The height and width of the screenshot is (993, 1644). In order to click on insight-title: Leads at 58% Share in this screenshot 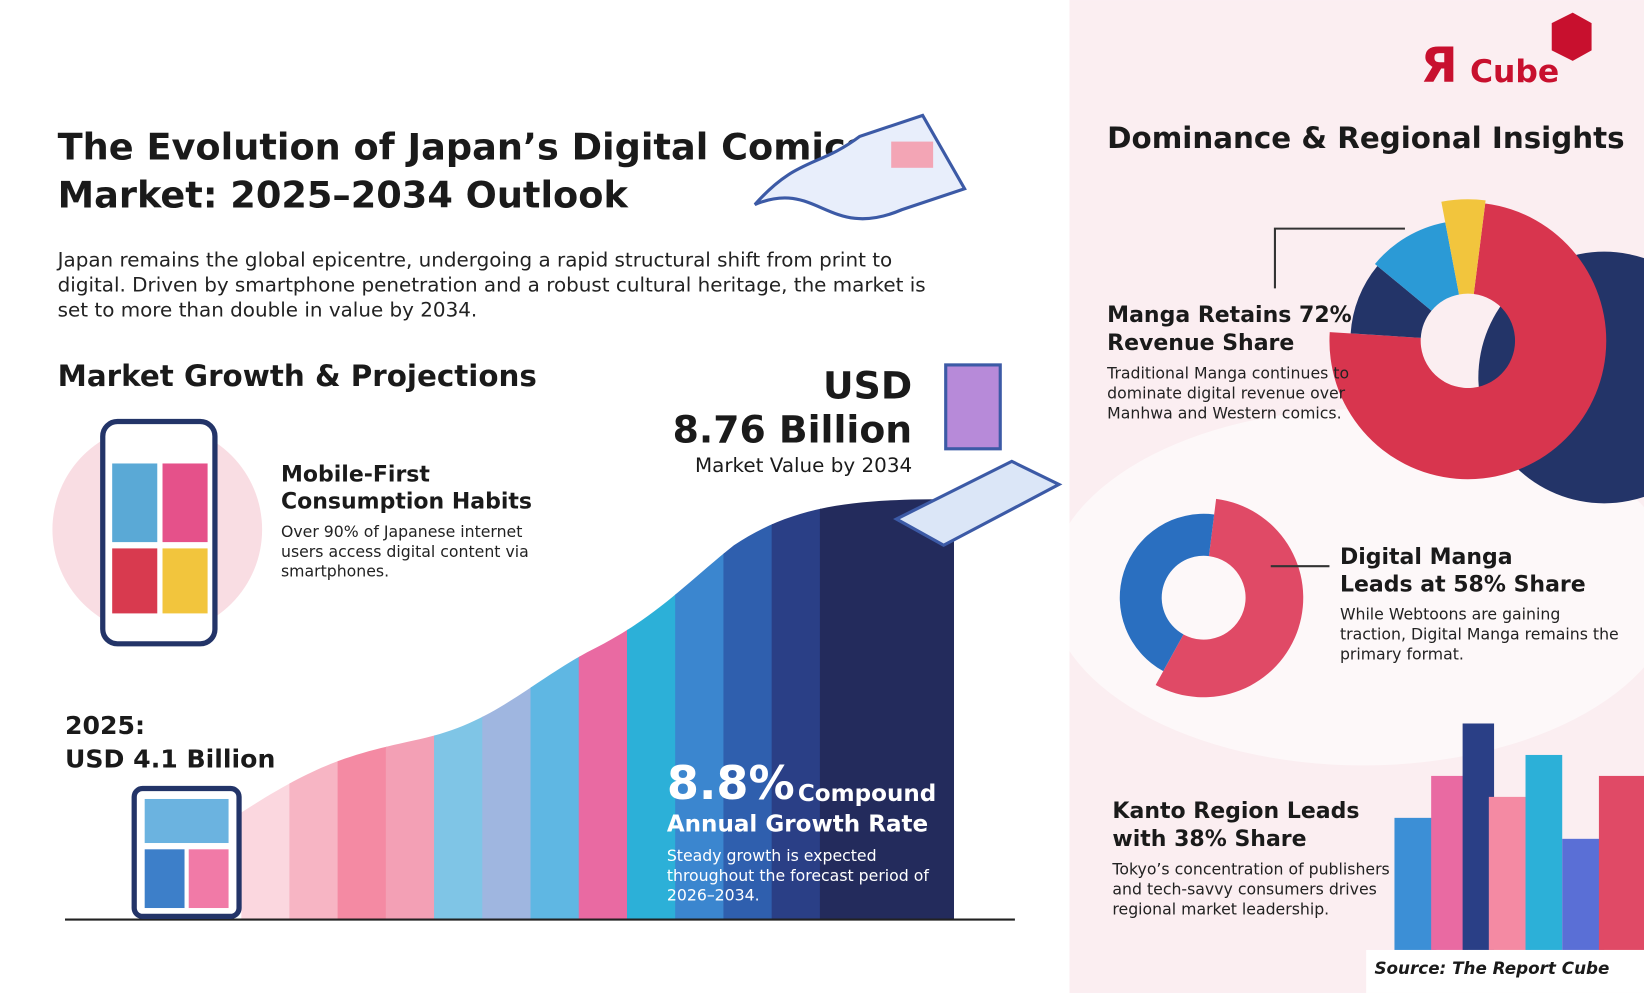, I will do `click(1463, 584)`.